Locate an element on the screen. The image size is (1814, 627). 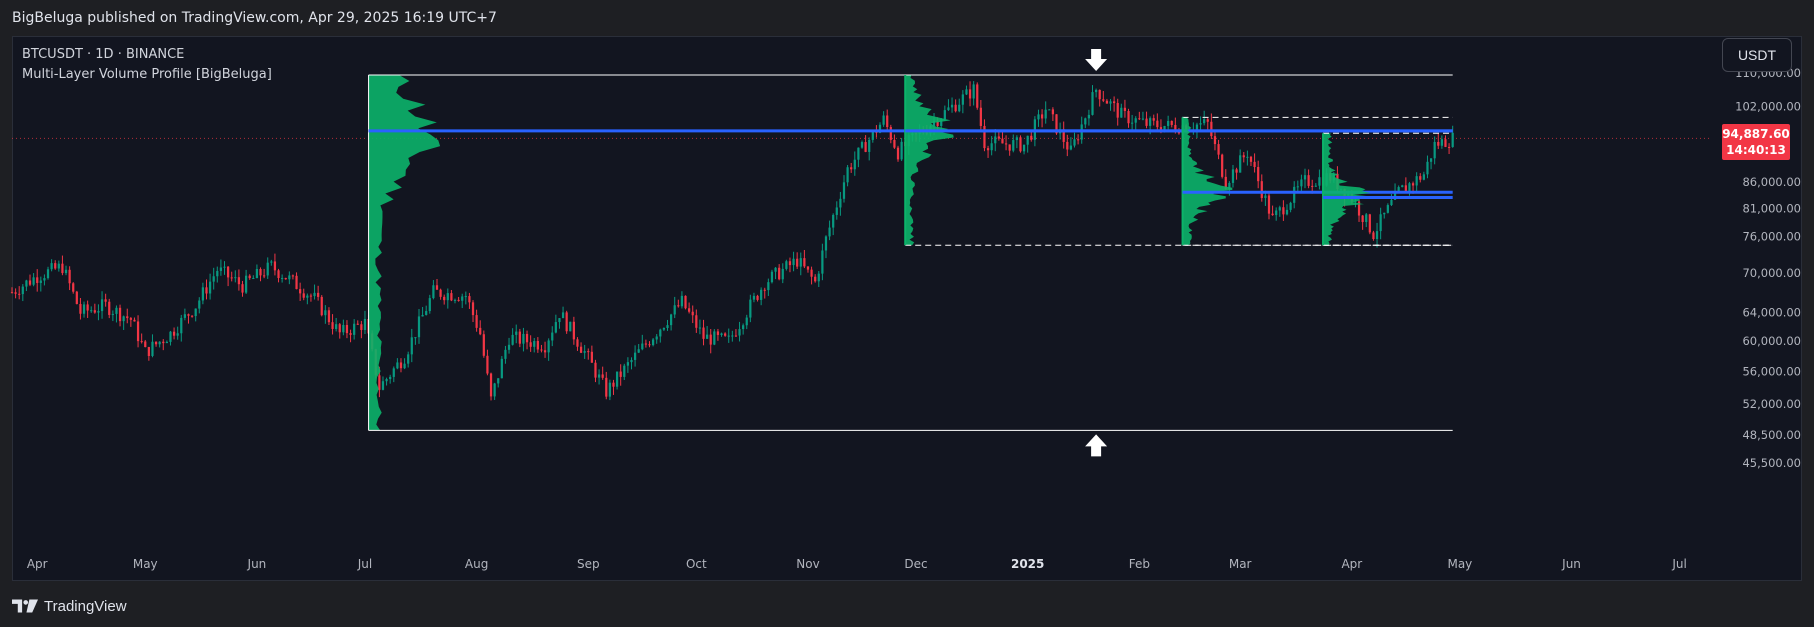
indicator-name: Multi-Layer Volume Profile [BigBeluga] is located at coordinates (147, 74).